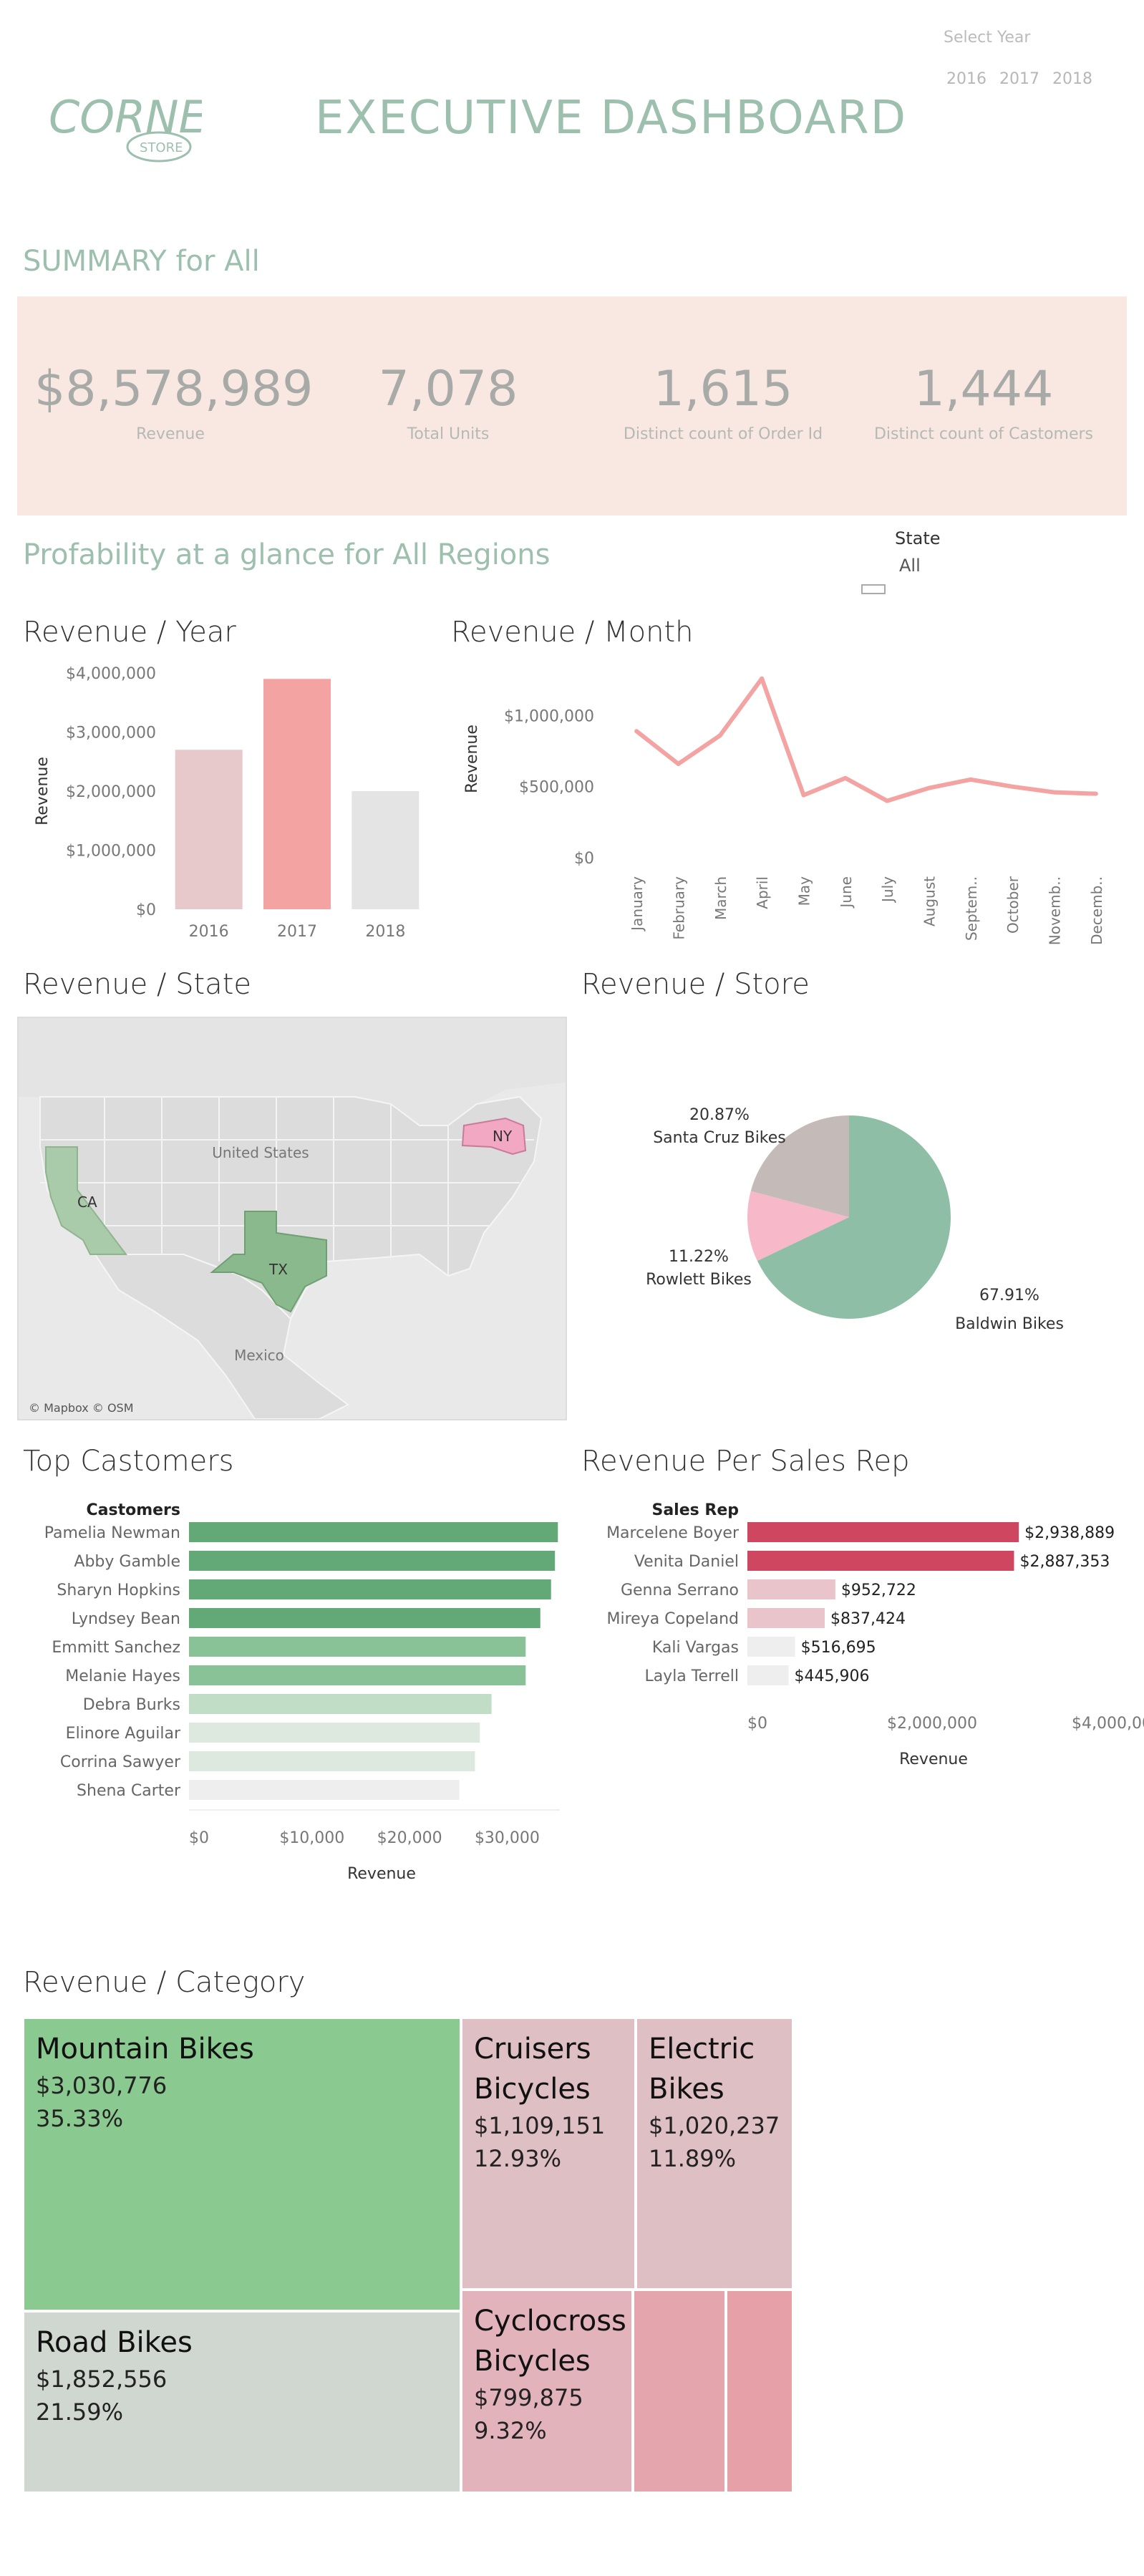  I want to click on sales-rep-name-label: Layla Terrell, so click(691, 1676).